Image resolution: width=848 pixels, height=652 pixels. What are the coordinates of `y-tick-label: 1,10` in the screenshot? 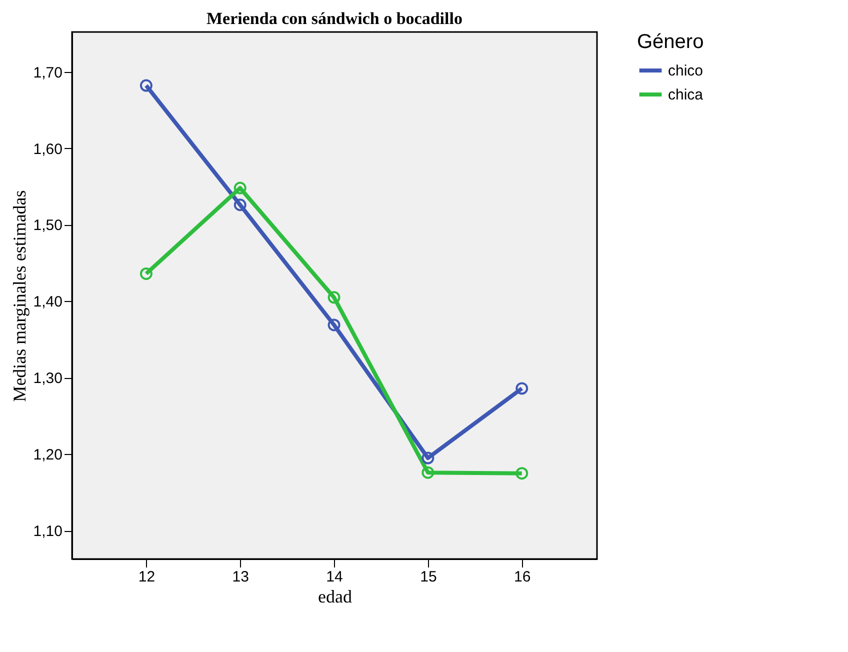 It's located at (47, 531).